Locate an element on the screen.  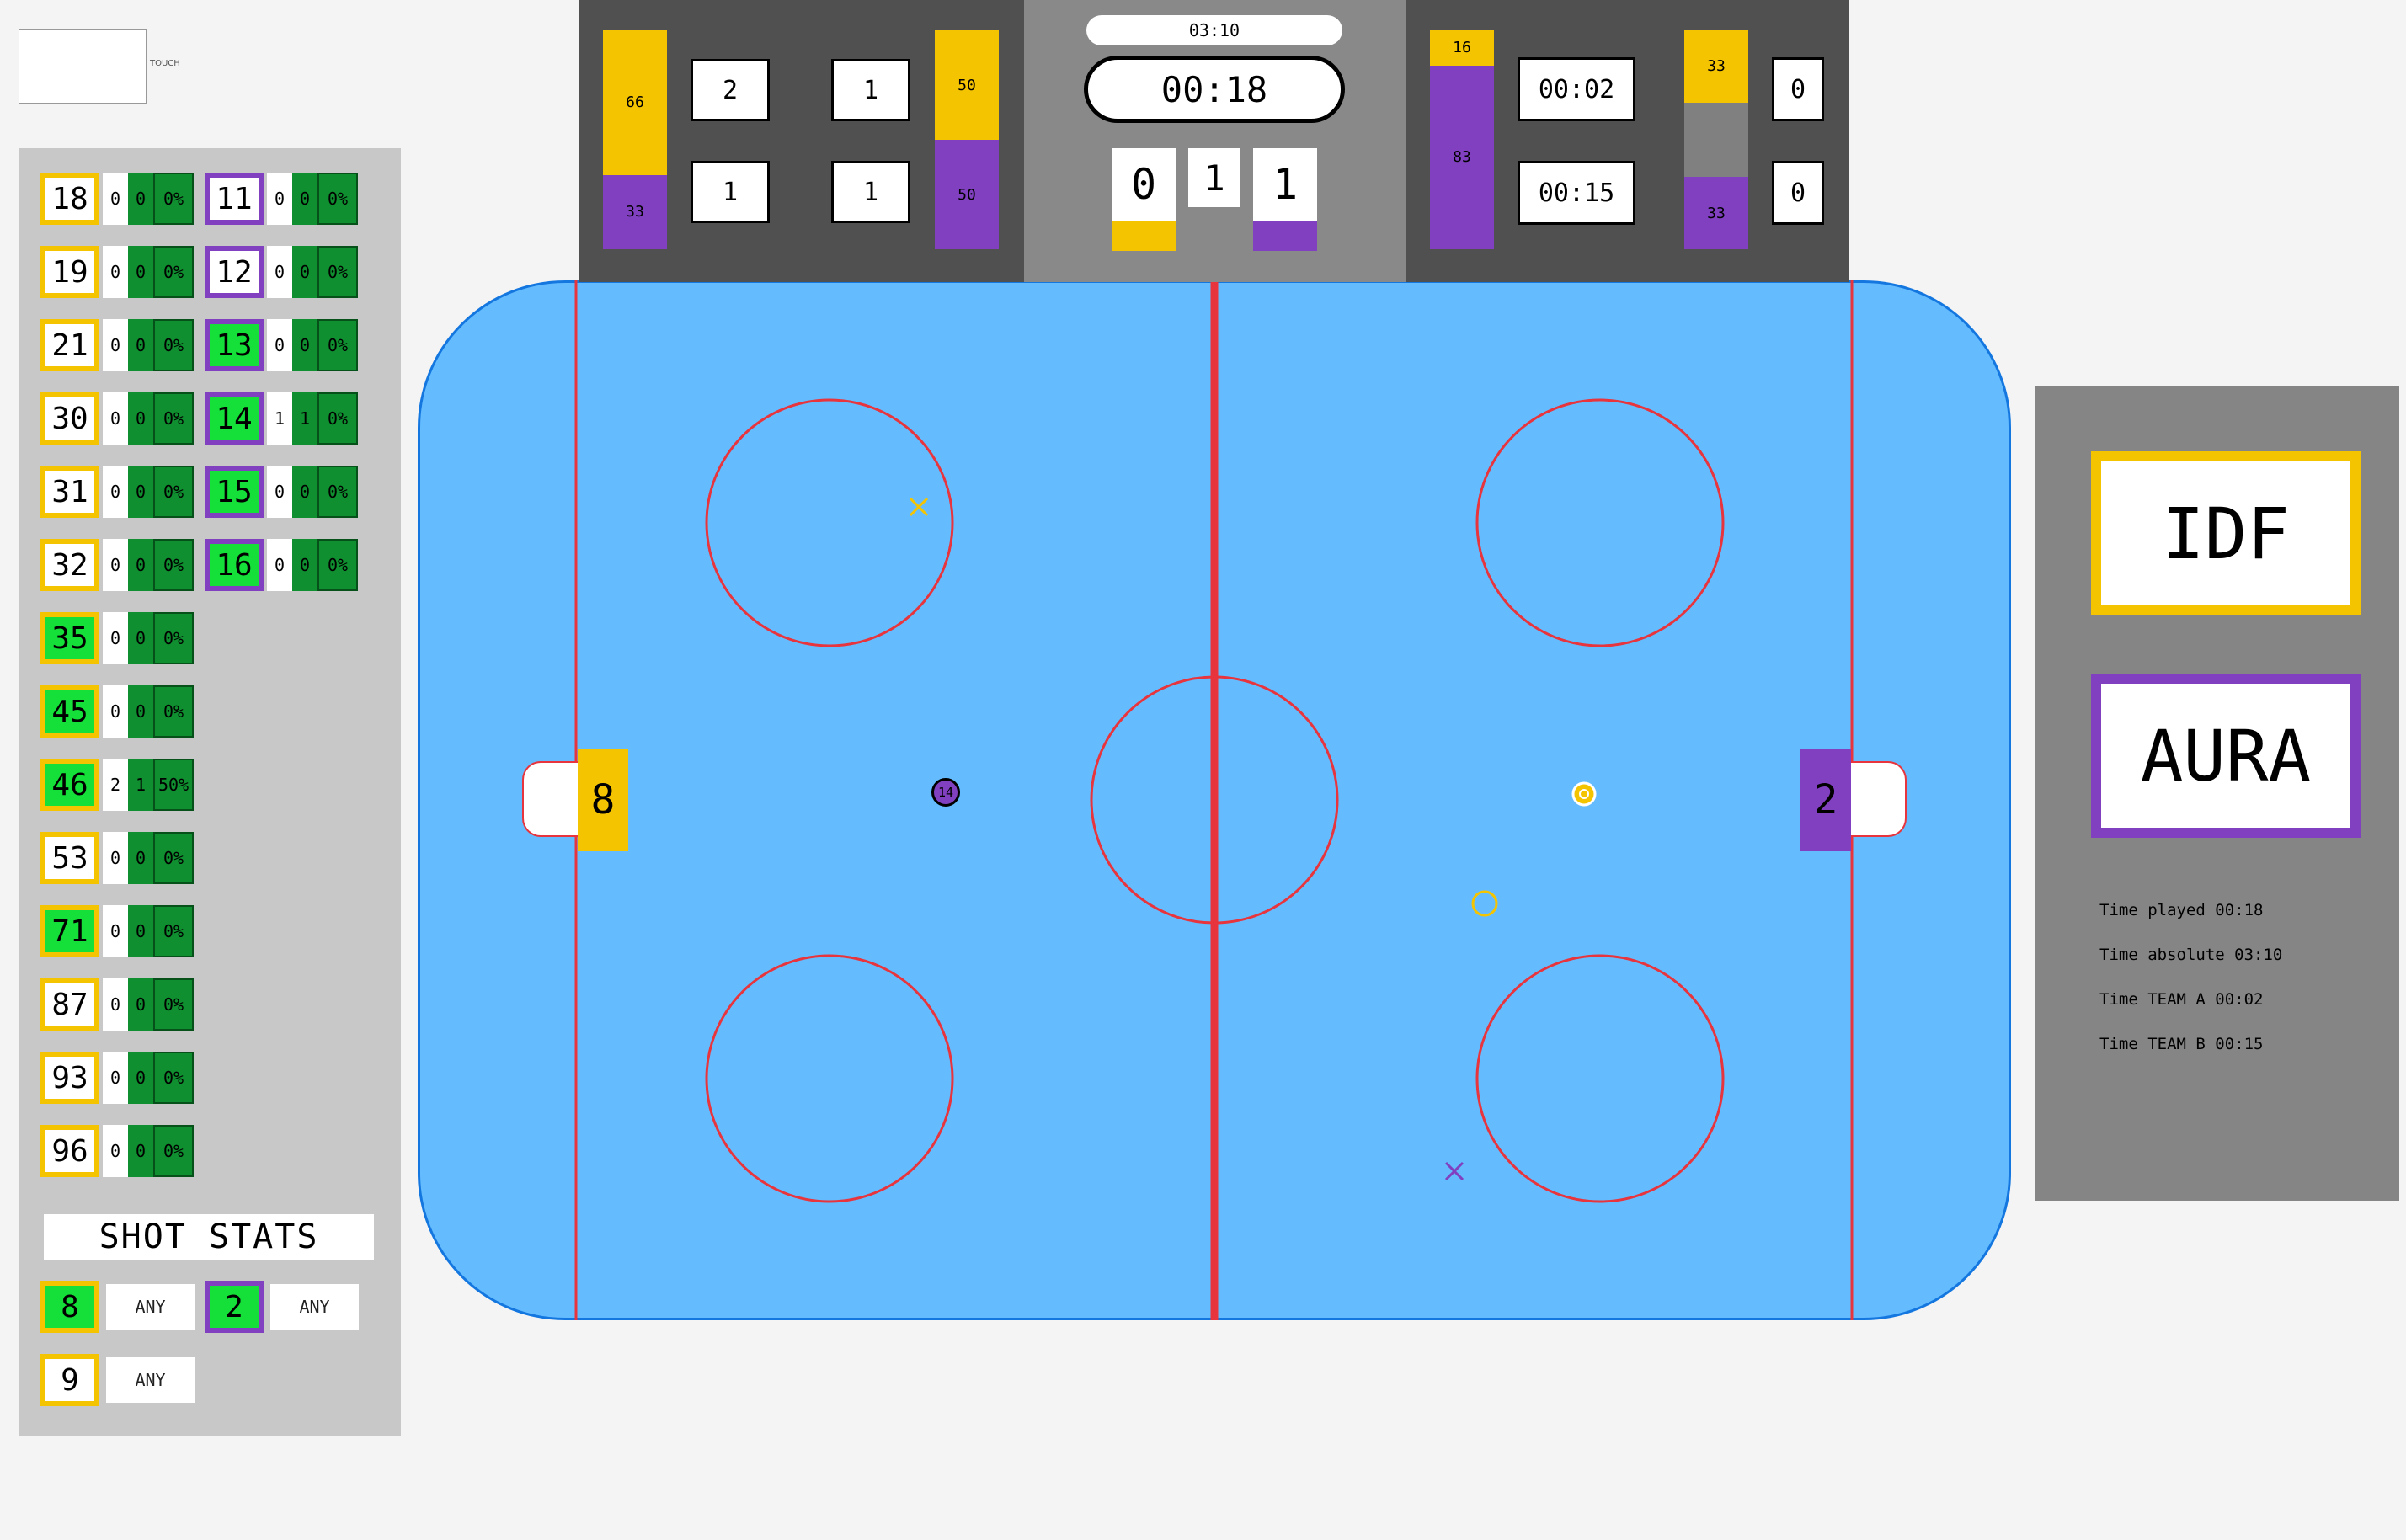
player-number-button: 15 is located at coordinates (235, 492).